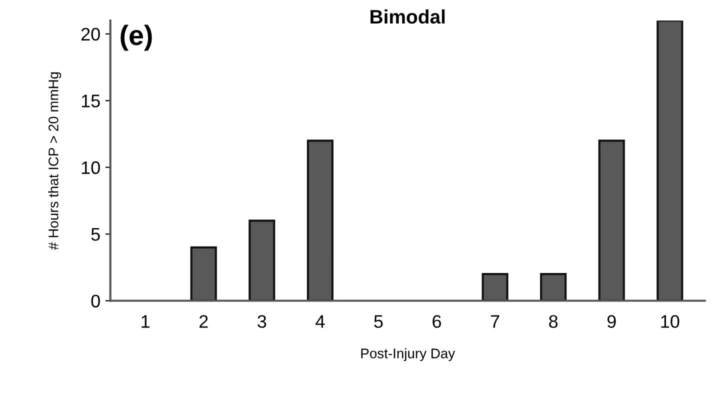 This screenshot has width=712, height=412. Describe the element at coordinates (146, 321) in the screenshot. I see `x-tick-label: 1` at that location.